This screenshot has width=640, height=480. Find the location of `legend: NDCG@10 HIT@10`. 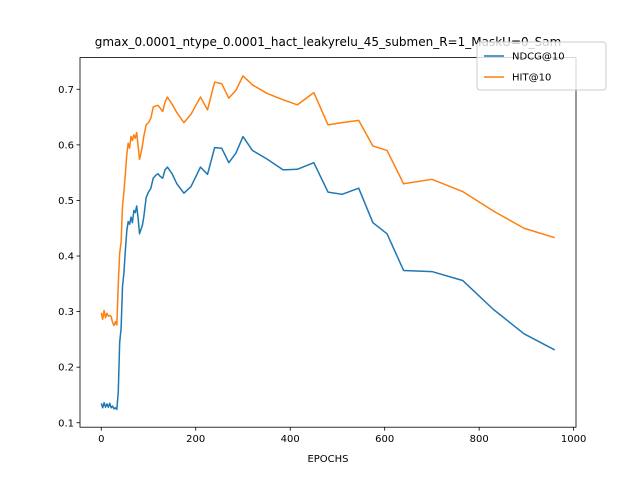

legend: NDCG@10 HIT@10 is located at coordinates (541, 66).